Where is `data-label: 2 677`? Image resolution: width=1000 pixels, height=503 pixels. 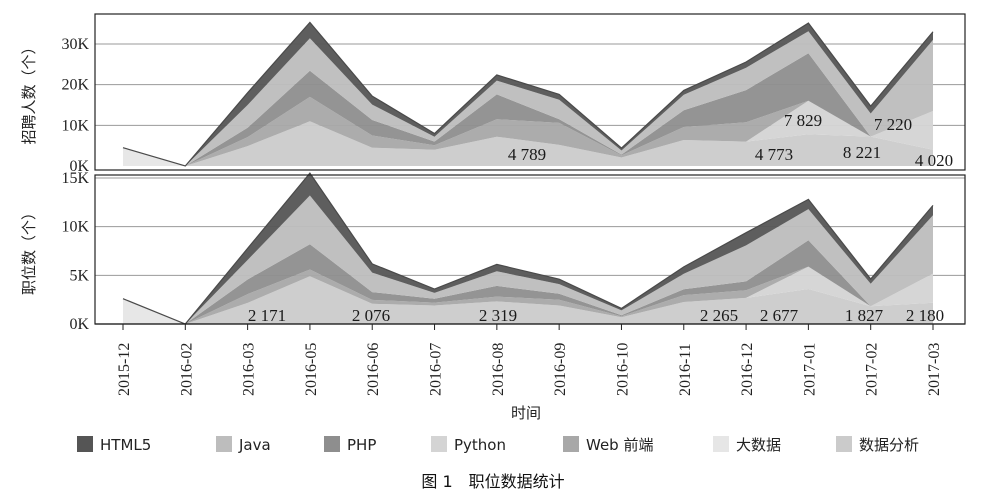 data-label: 2 677 is located at coordinates (779, 315).